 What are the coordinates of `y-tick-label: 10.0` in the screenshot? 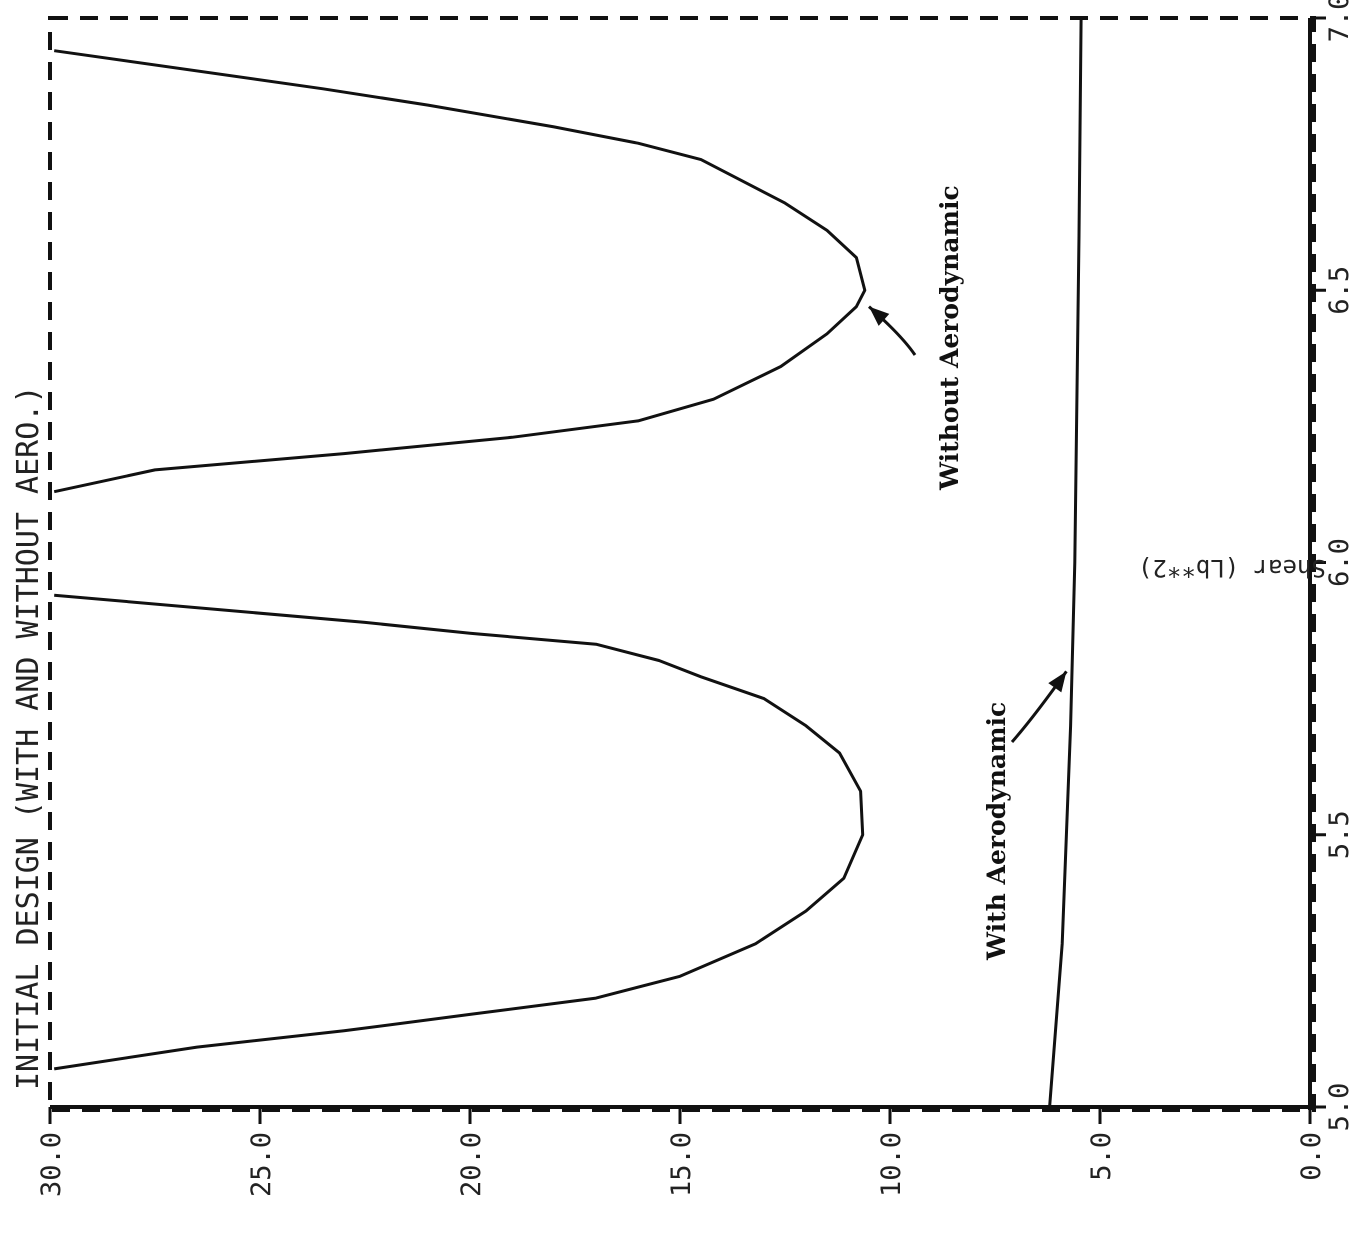 It's located at (891, 1164).